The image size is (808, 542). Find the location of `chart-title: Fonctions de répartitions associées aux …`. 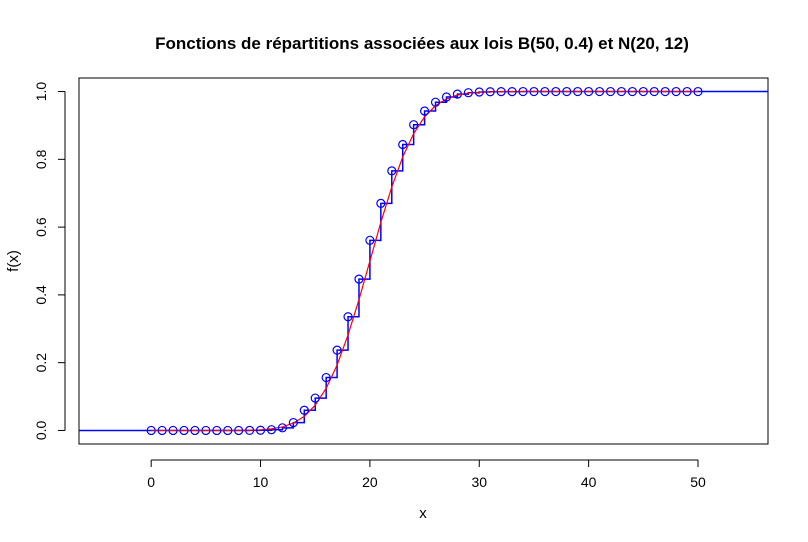

chart-title: Fonctions de répartitions associées aux … is located at coordinates (422, 43).